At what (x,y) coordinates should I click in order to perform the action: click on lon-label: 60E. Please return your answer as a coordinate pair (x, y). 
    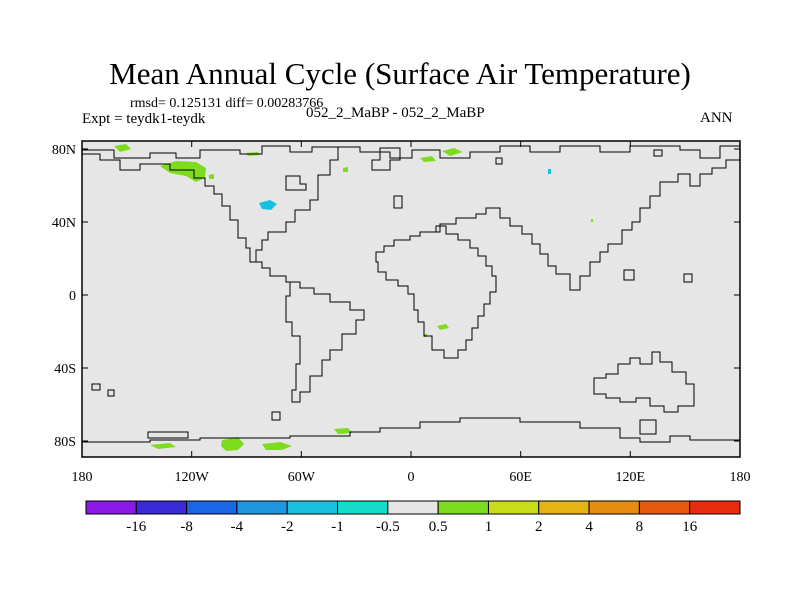
    Looking at the image, I should click on (520, 477).